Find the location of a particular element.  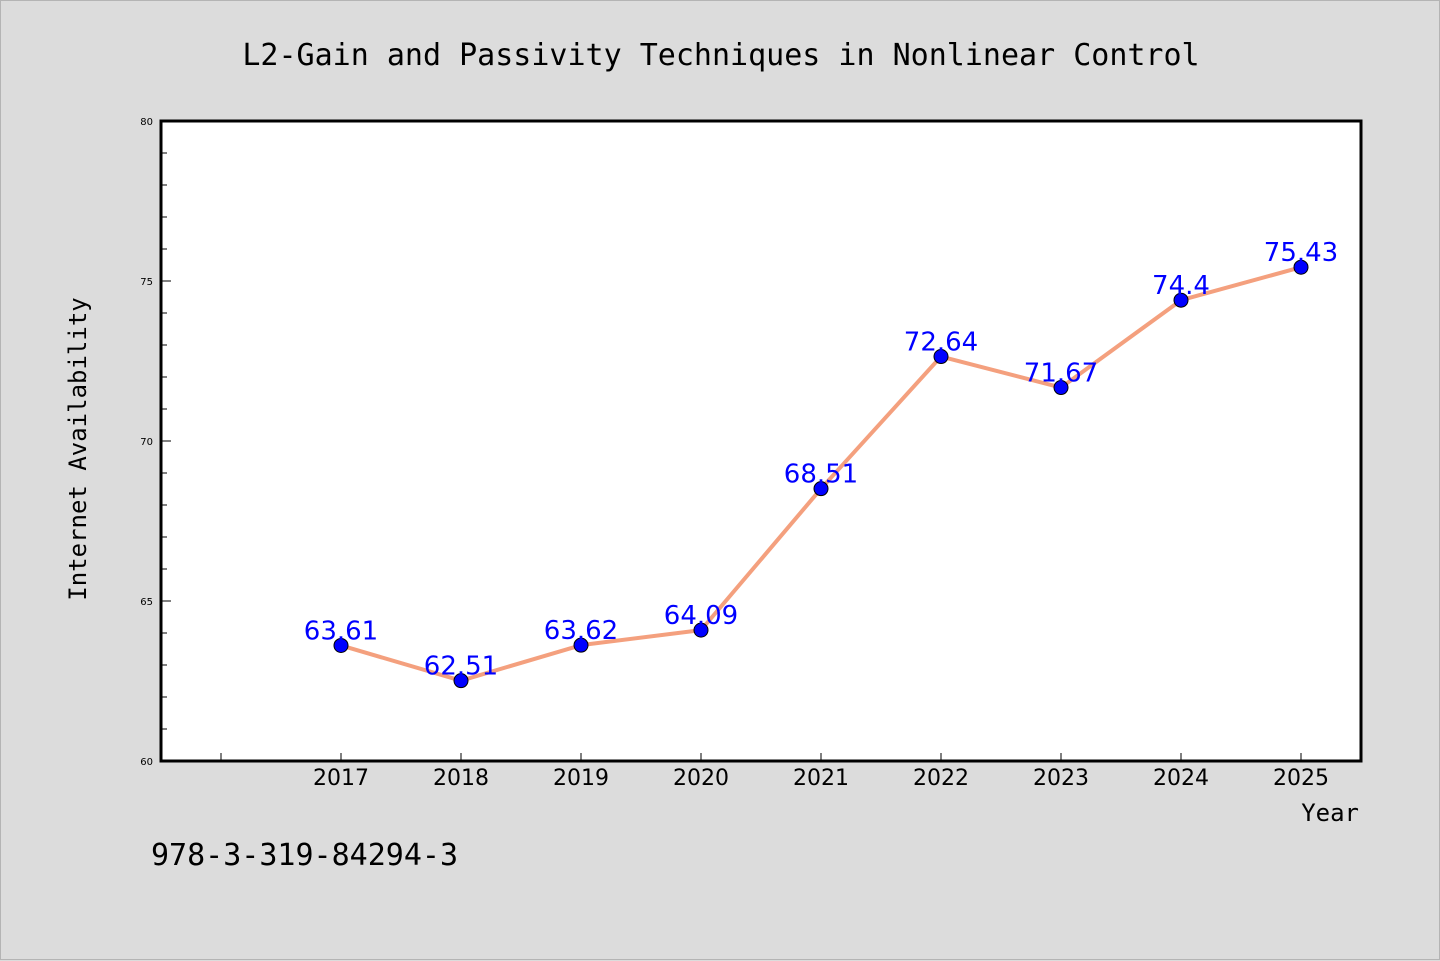

data-label: 63.62 is located at coordinates (581, 631).